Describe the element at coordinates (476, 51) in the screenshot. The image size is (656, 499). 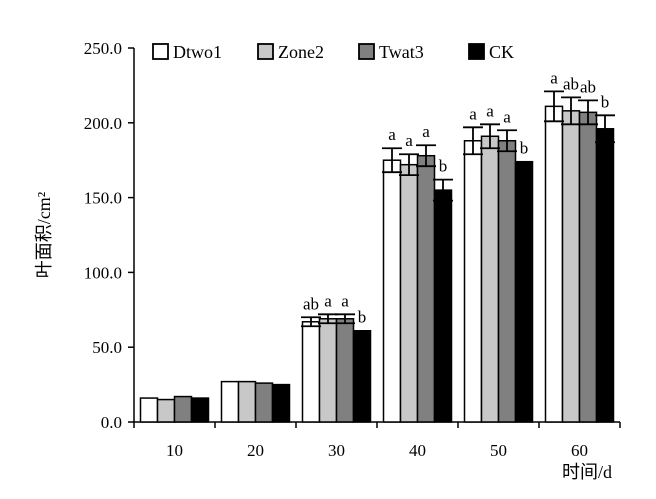
I see `legend-swatch-ck` at that location.